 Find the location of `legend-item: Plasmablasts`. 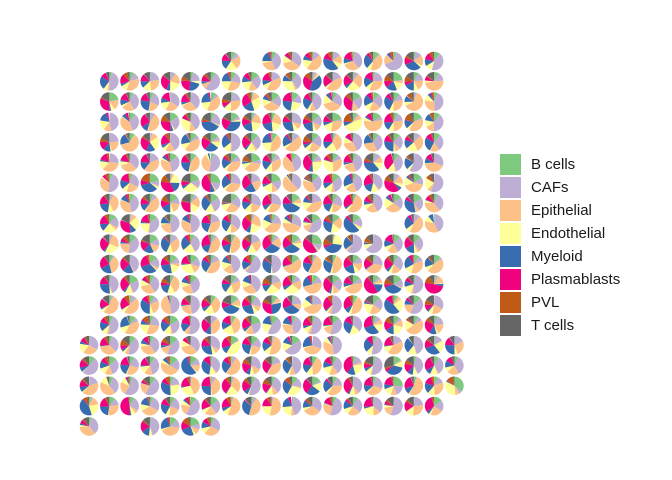

legend-item: Plasmablasts is located at coordinates (560, 279).